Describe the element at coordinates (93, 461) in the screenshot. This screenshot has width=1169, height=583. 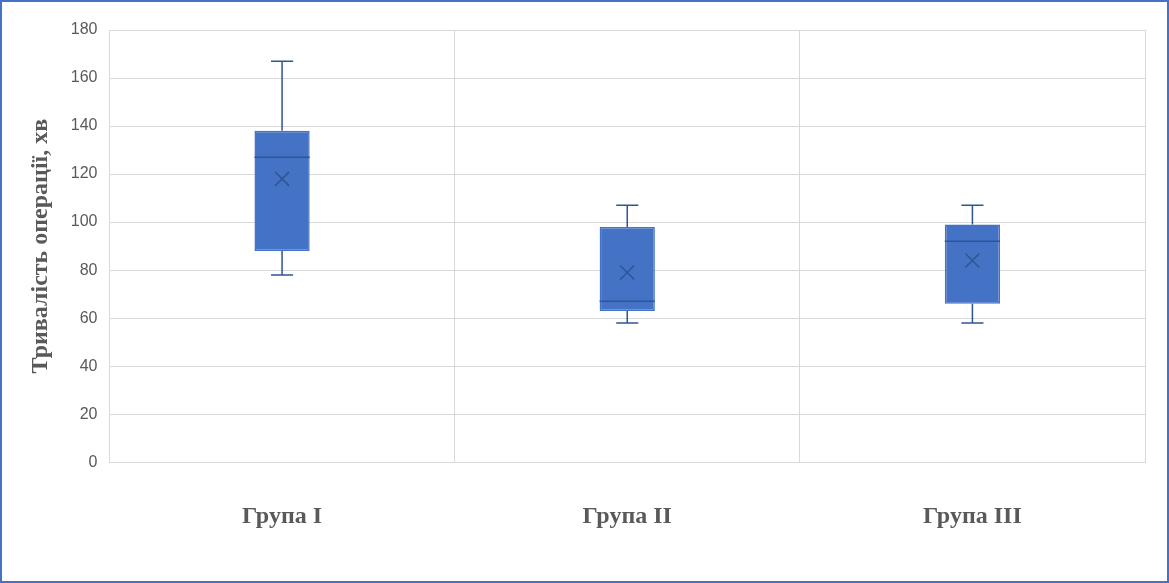
I see `y-tick-label: 0` at that location.